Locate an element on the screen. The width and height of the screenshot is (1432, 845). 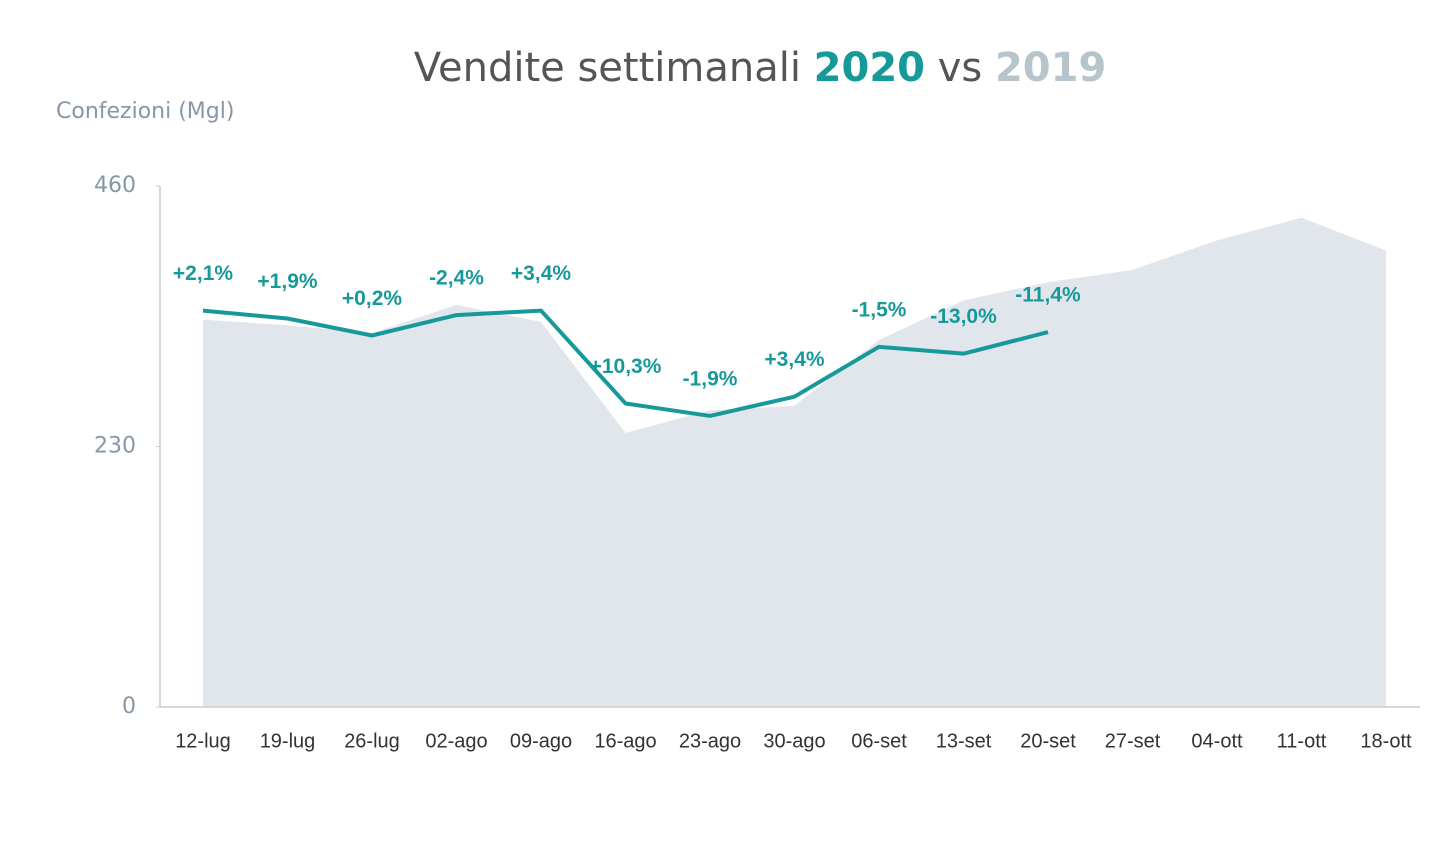
x-tick-label: 09-ago is located at coordinates (541, 741).